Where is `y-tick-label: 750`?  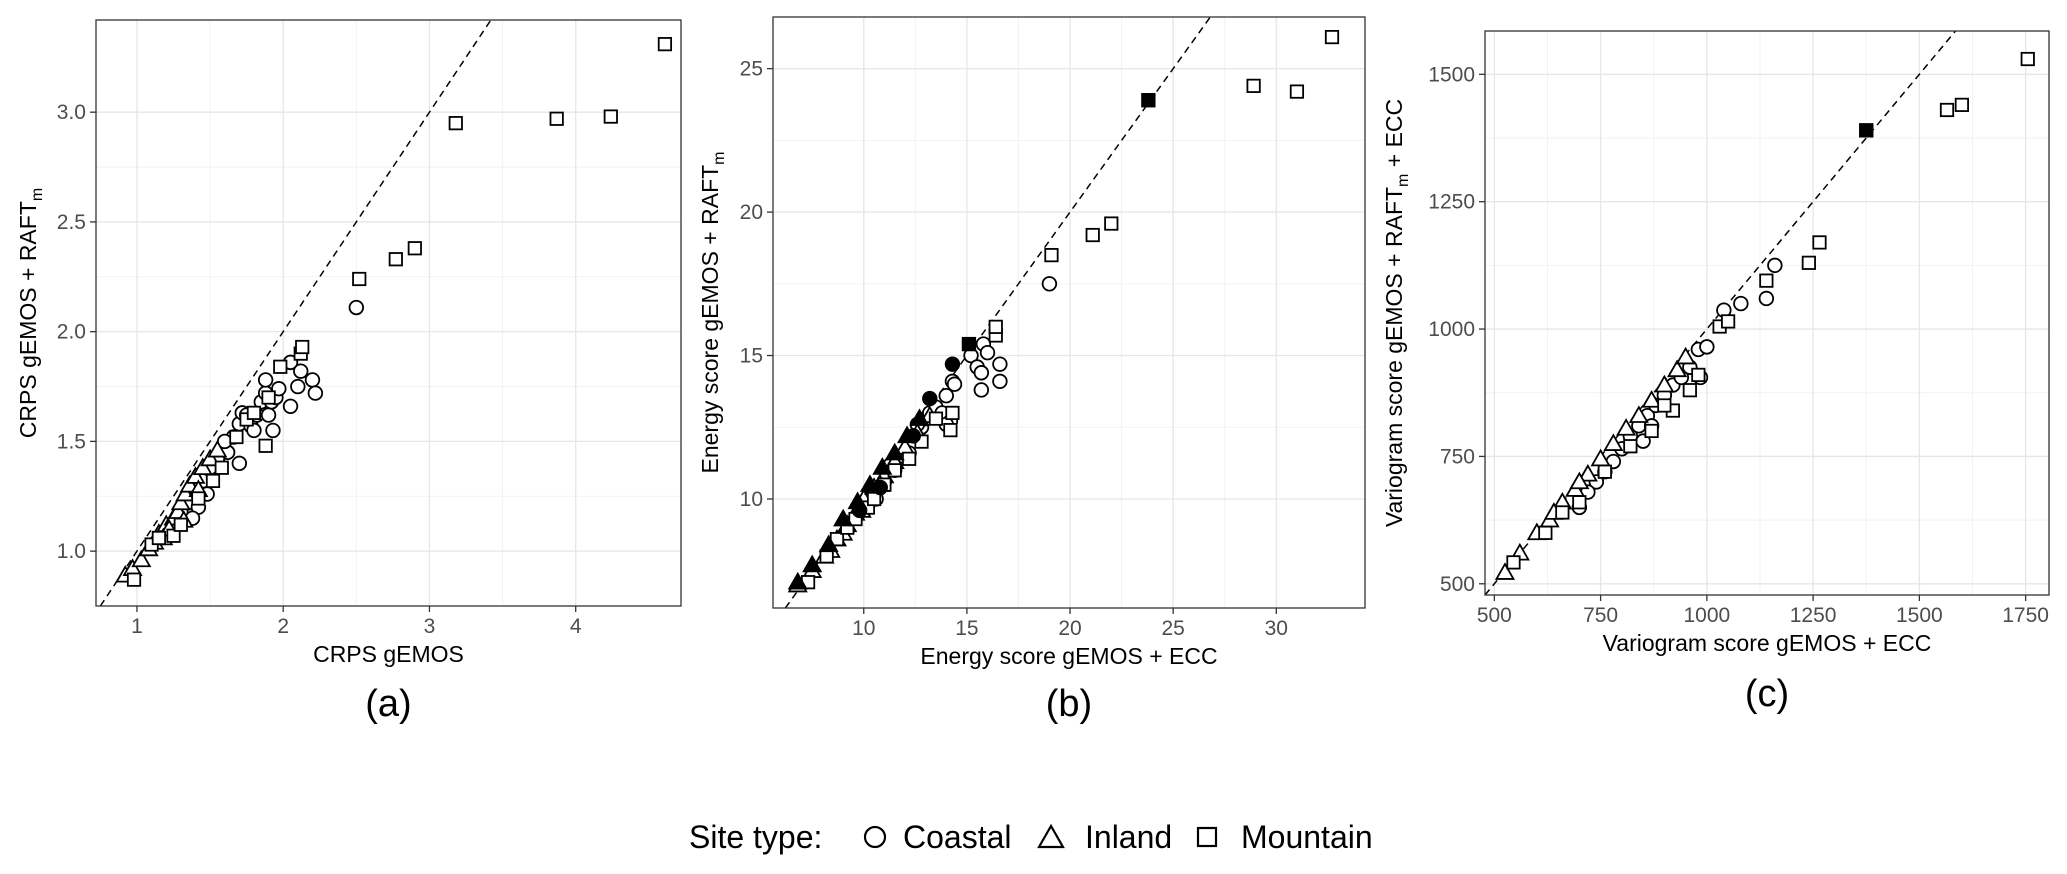 y-tick-label: 750 is located at coordinates (1457, 456).